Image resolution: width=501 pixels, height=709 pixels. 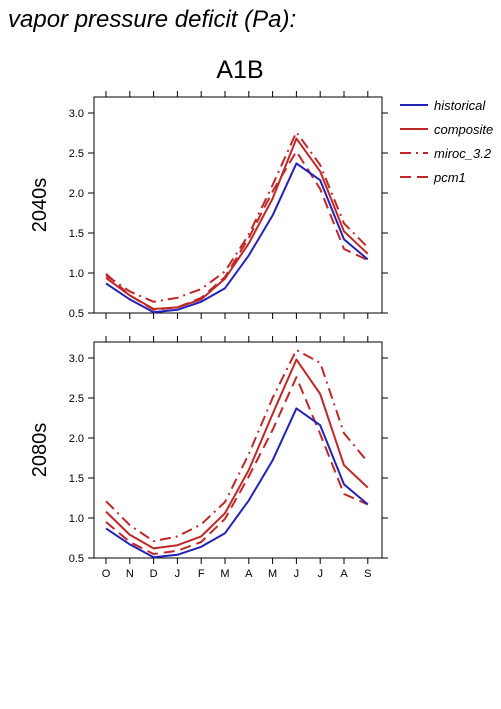 I want to click on x-tick-label: D, so click(x=154, y=574).